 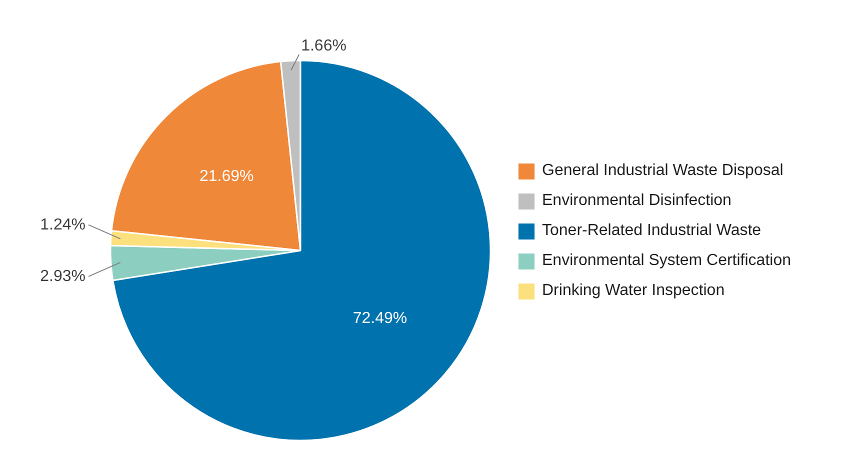 What do you see at coordinates (323, 46) in the screenshot?
I see `data-label: 1.66%` at bounding box center [323, 46].